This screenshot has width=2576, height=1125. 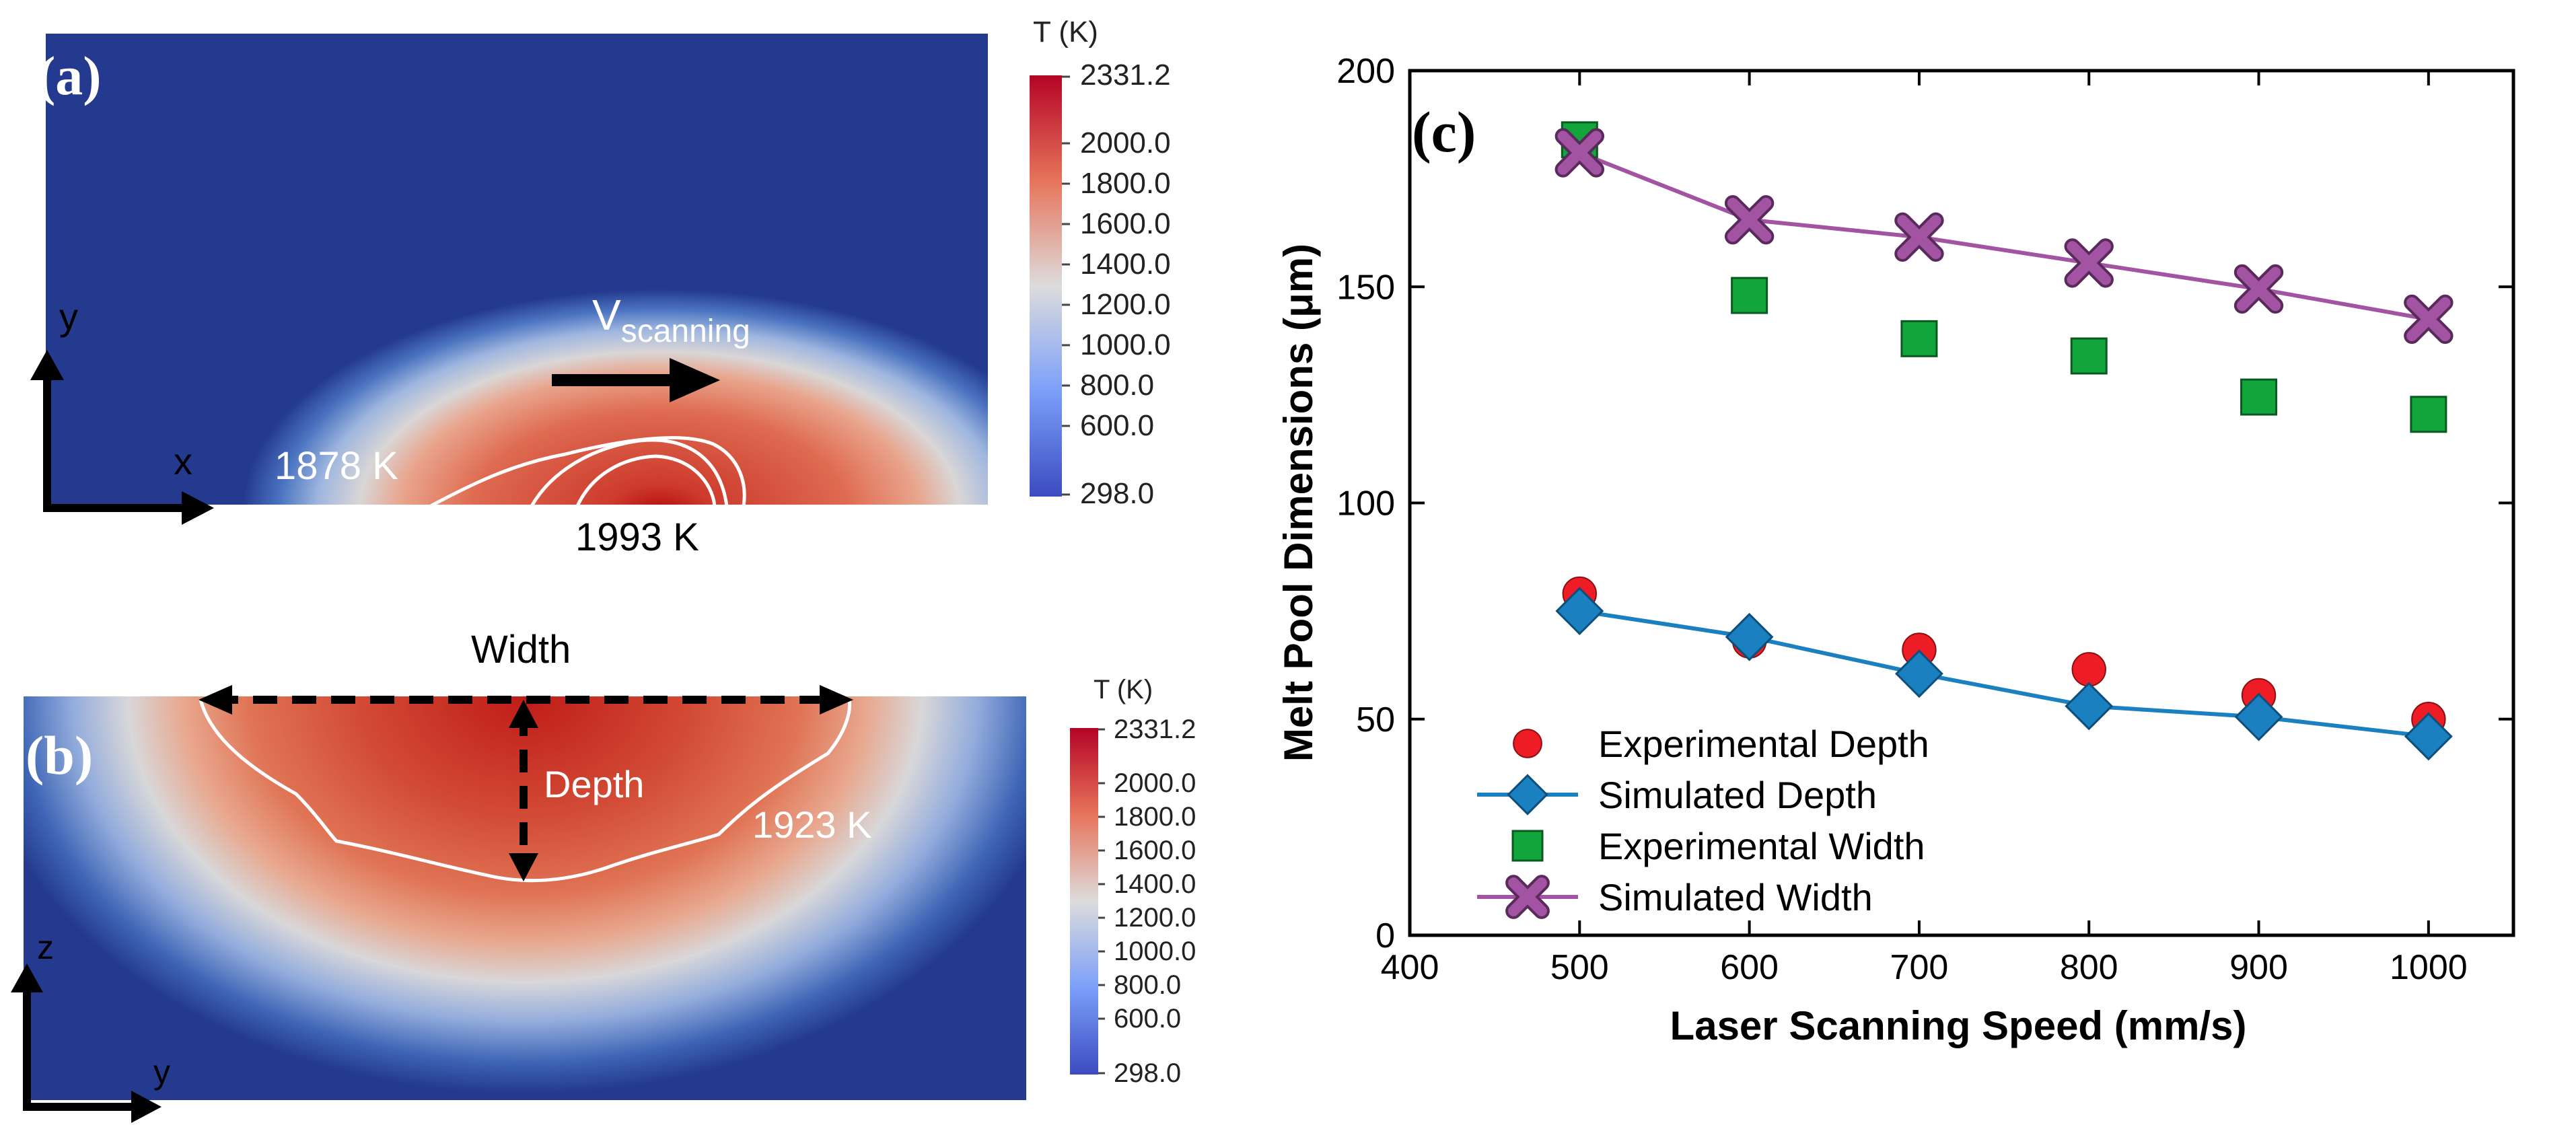 I want to click on chart-x-axis-label: Laser Scanning Speed (mm/s), so click(x=1958, y=1025).